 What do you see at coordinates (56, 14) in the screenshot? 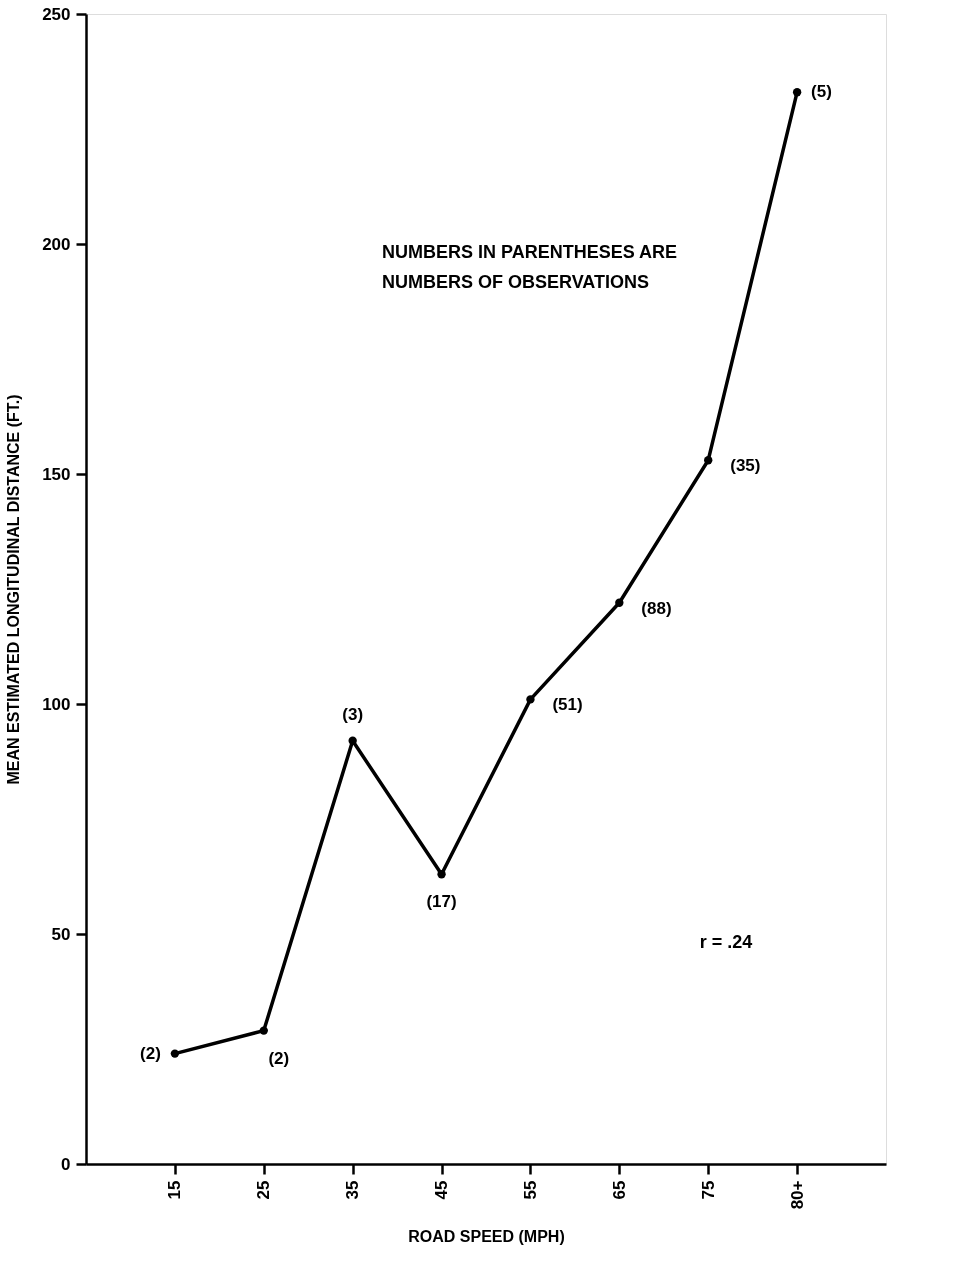
I see `y-tick-label: 250` at bounding box center [56, 14].